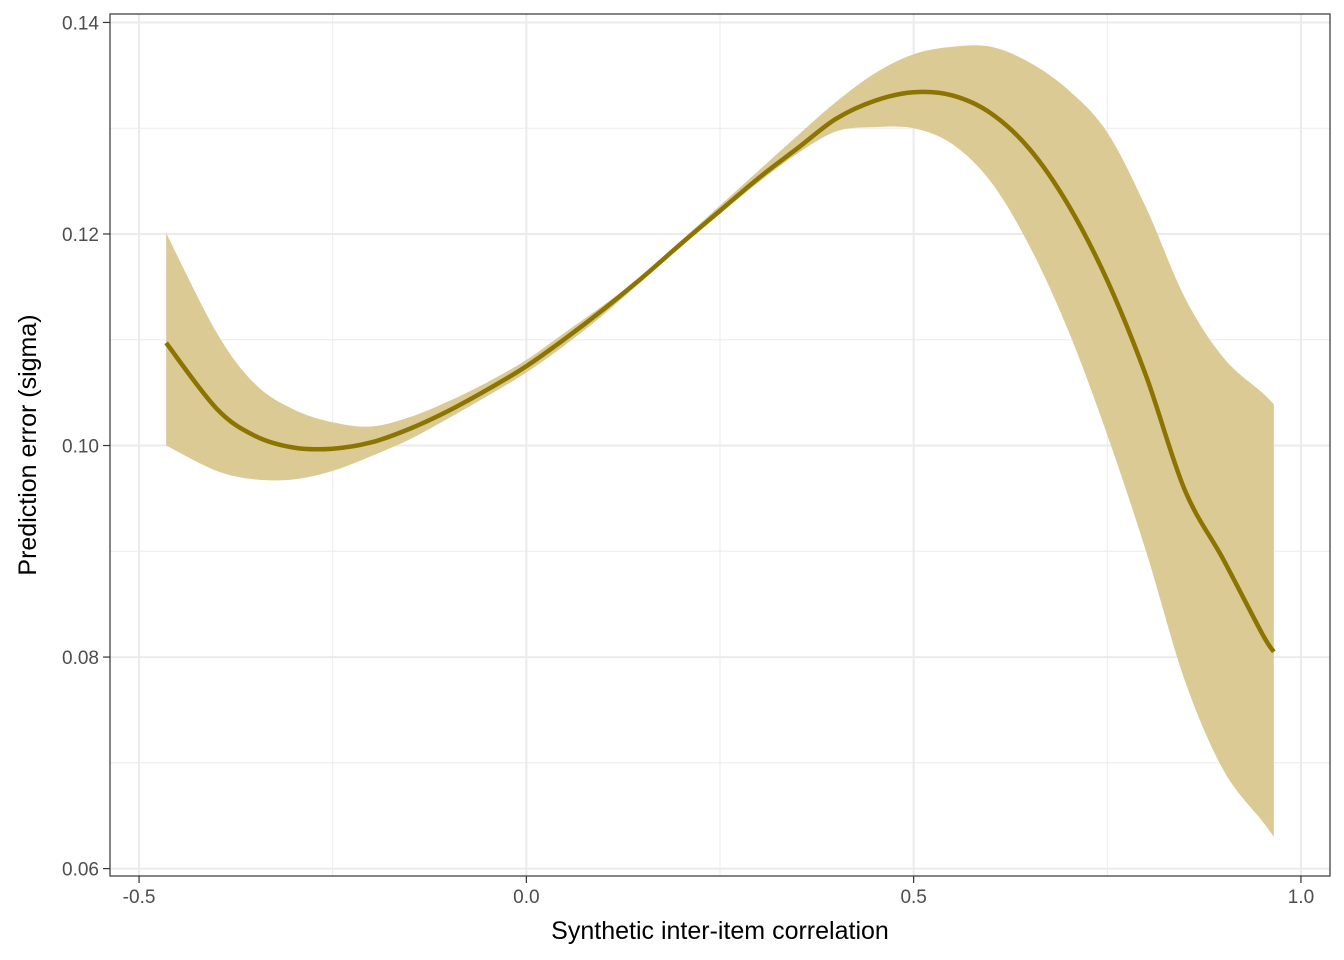 This screenshot has height=960, width=1344. I want to click on y-axis-title: Prediction error (sigma), so click(28, 444).